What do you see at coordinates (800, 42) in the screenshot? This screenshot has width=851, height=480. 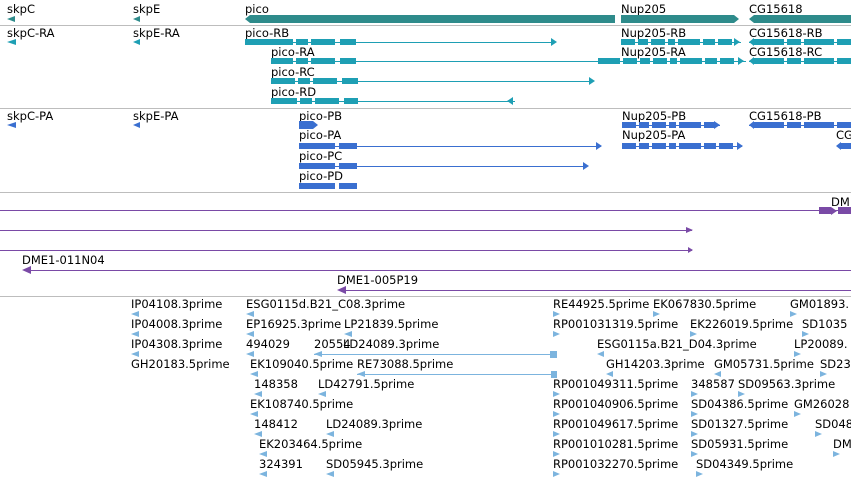 I see `mrna-feature-cg15618-RB` at bounding box center [800, 42].